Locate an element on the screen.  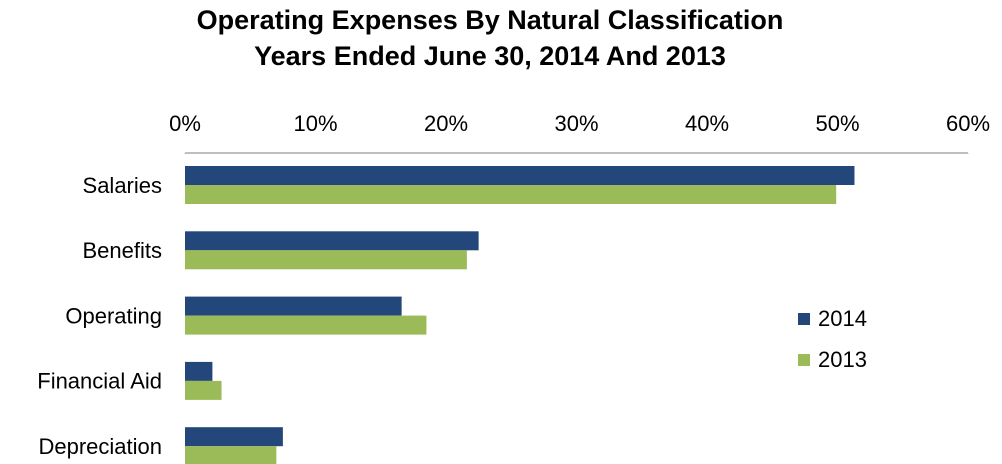
legend-label: 2014 is located at coordinates (842, 318).